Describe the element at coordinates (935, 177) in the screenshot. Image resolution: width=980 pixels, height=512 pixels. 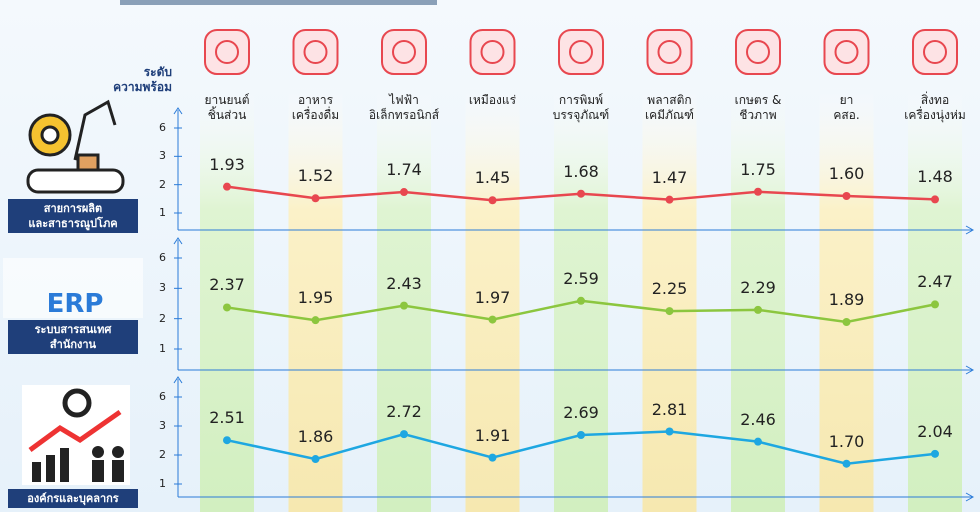
I see `data-label: 1.48` at that location.